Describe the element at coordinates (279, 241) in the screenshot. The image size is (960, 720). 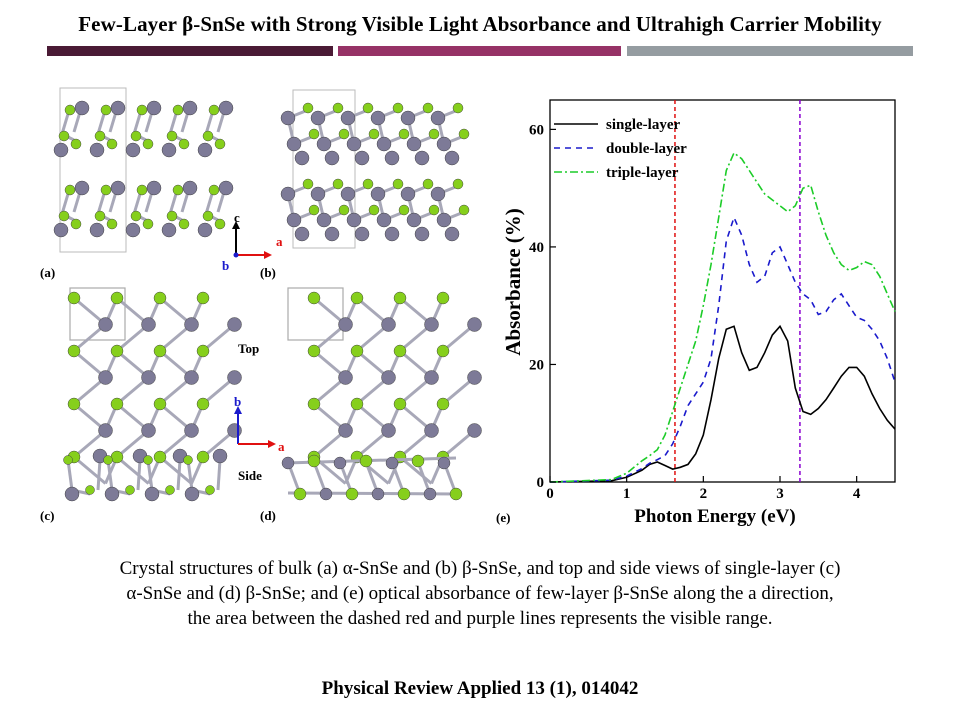
I see `axis-label-a: a` at that location.